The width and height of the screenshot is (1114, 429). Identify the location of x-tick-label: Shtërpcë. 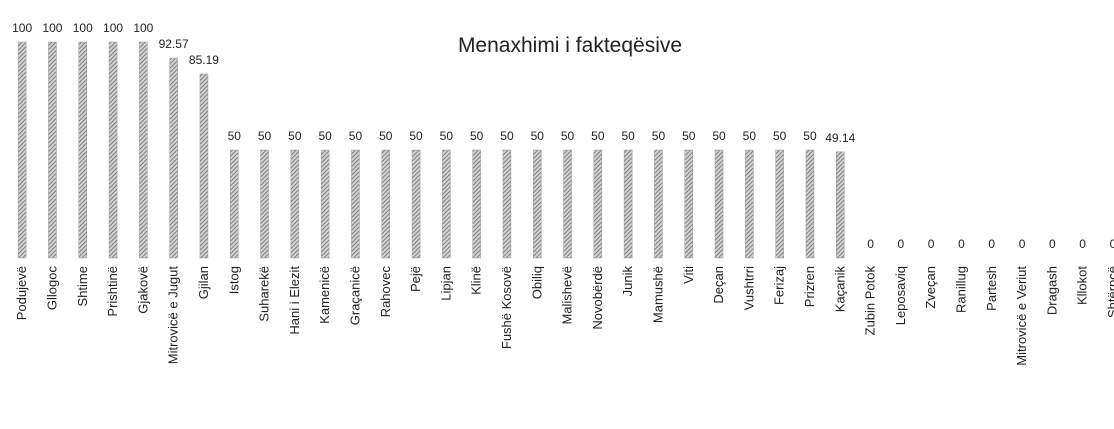
(1109, 292).